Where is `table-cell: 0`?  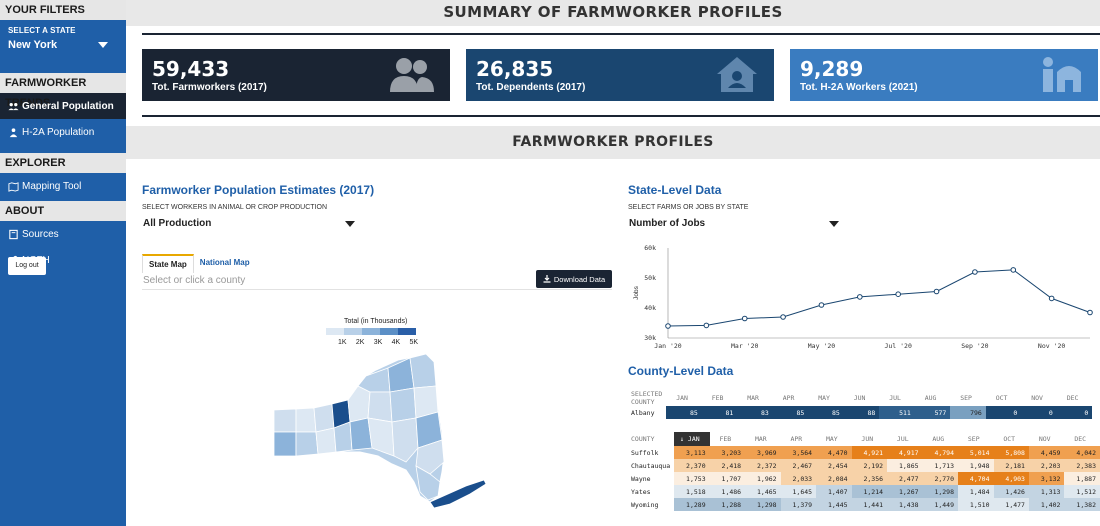 table-cell: 0 is located at coordinates (1003, 412).